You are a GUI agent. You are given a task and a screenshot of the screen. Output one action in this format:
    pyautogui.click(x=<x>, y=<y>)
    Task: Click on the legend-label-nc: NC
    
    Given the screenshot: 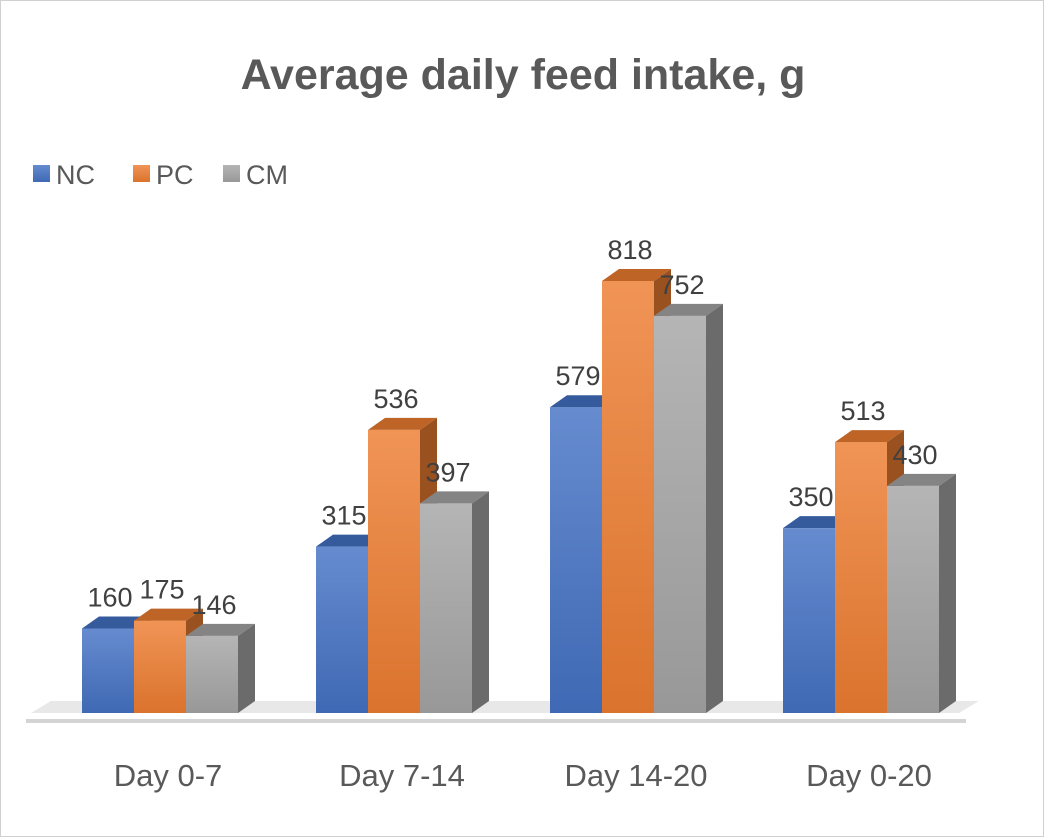 What is the action you would take?
    pyautogui.click(x=75, y=175)
    